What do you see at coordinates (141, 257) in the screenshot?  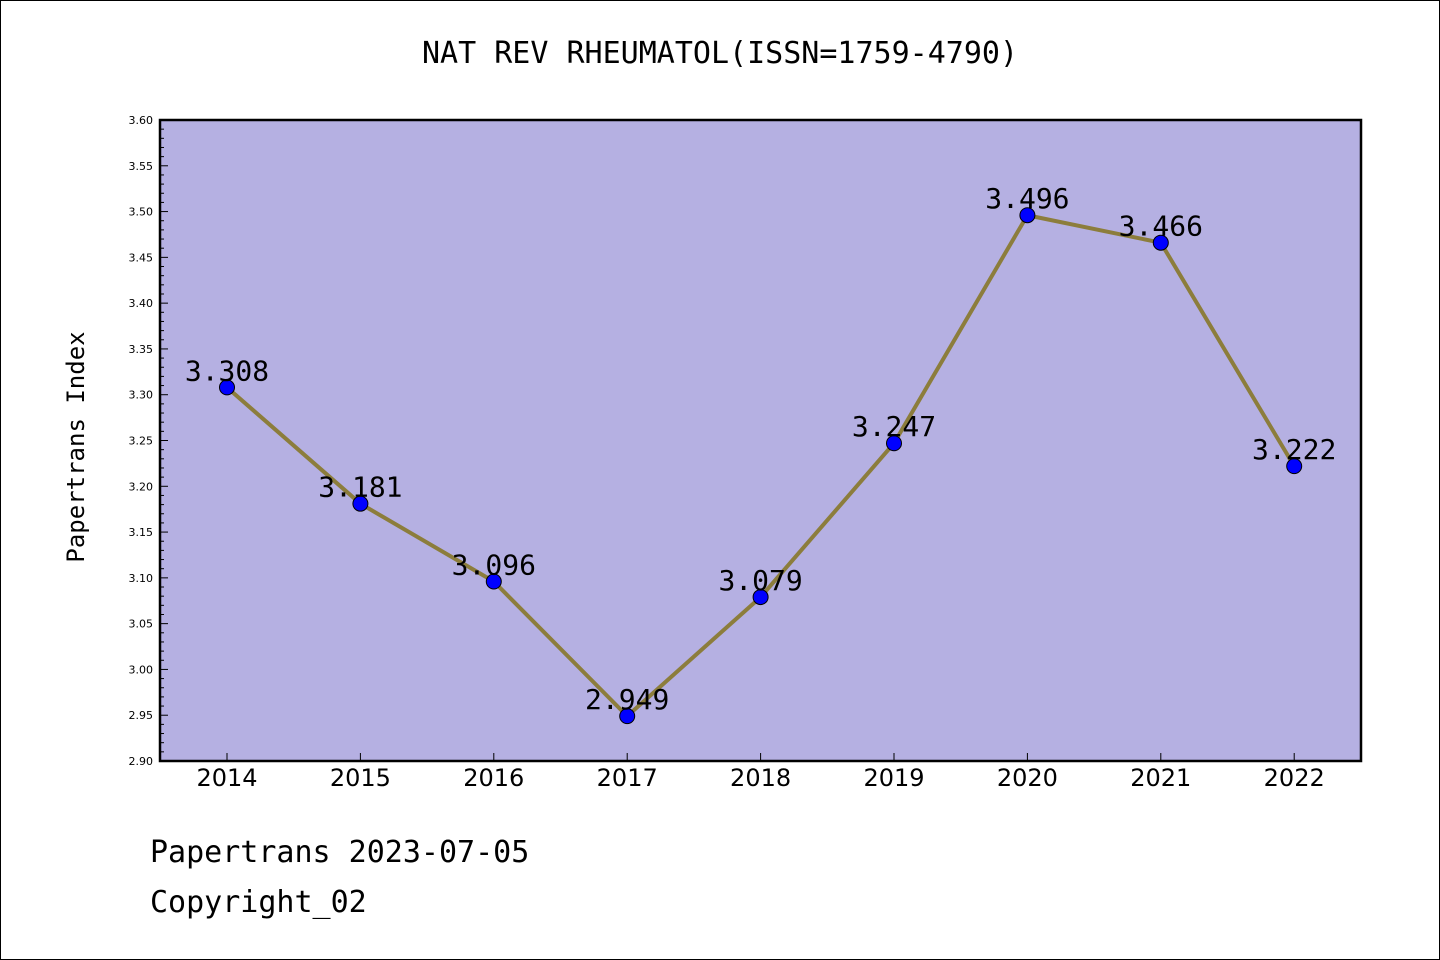 I see `y-tick-label: 3.45` at bounding box center [141, 257].